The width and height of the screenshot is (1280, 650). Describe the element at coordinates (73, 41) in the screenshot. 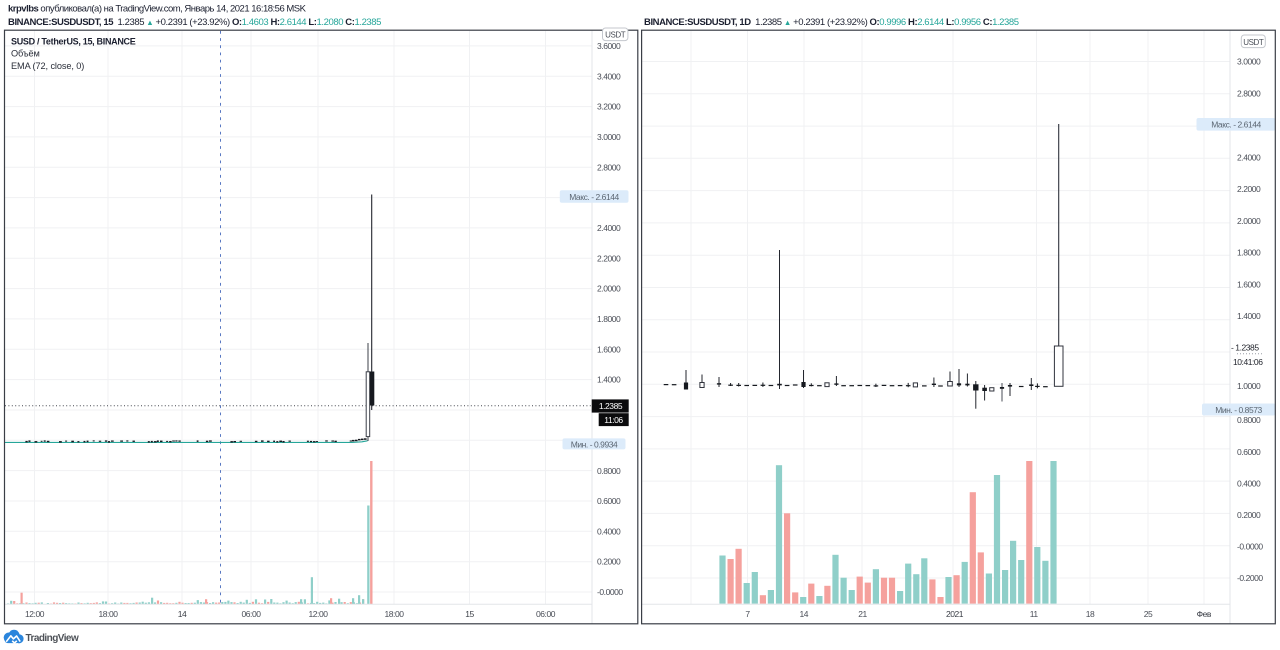

I see `svg-text: SUSD / TetherUS, 15, BINANCE` at that location.